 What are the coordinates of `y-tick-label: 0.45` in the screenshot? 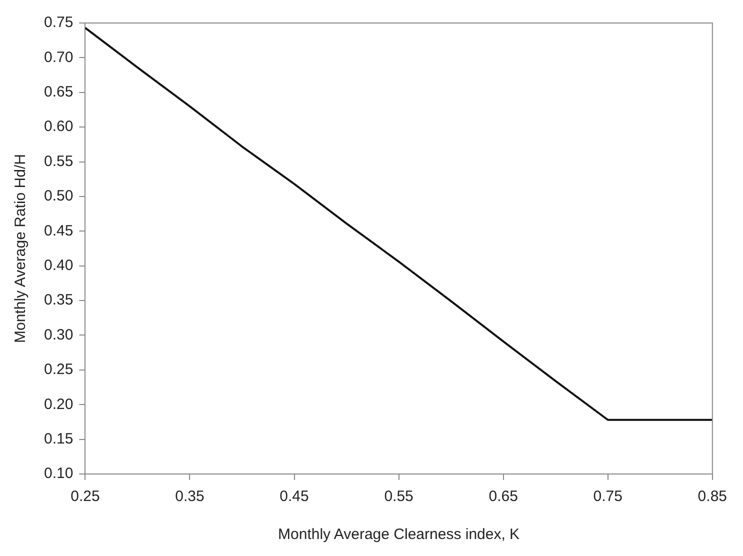 It's located at (59, 231).